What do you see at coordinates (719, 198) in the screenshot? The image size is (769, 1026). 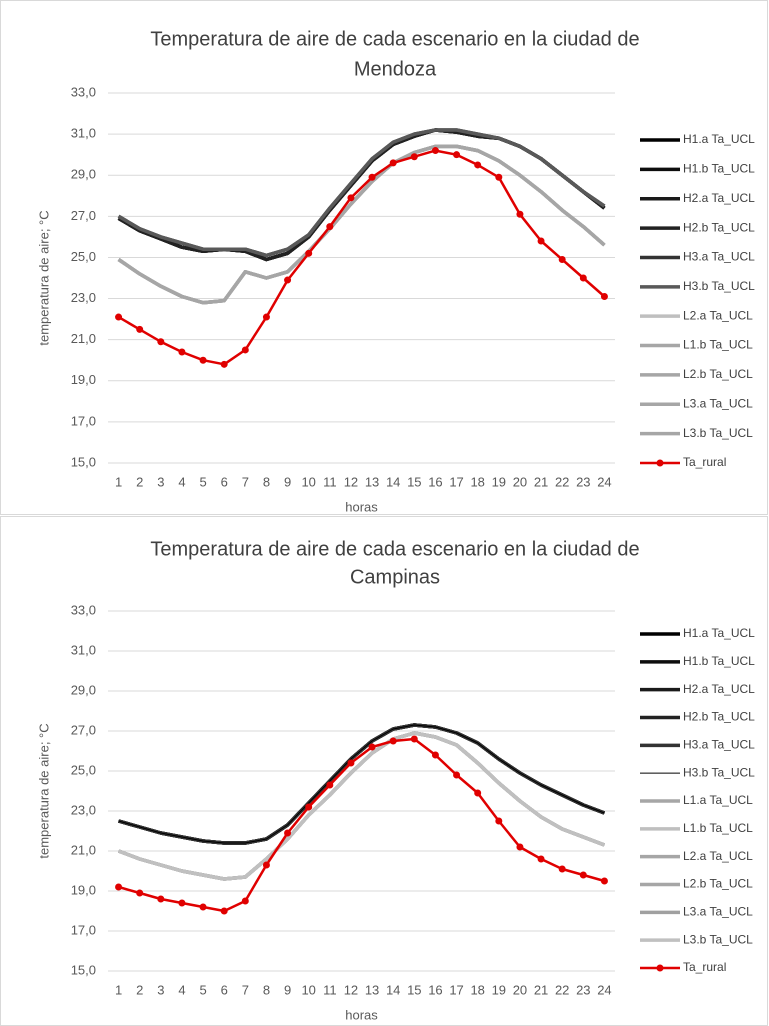 I see `legend-label: H2.a Ta_UCL` at bounding box center [719, 198].